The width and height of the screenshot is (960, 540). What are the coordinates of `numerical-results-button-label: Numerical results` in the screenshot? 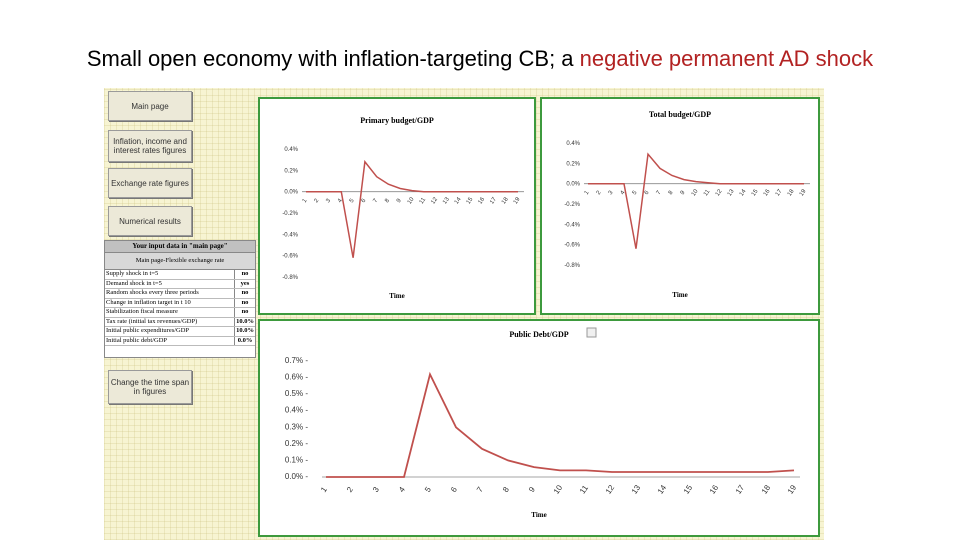 It's located at (150, 221).